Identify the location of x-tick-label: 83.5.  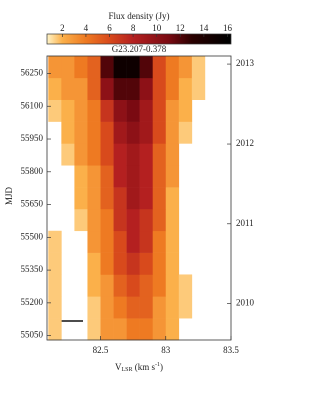
(231, 350).